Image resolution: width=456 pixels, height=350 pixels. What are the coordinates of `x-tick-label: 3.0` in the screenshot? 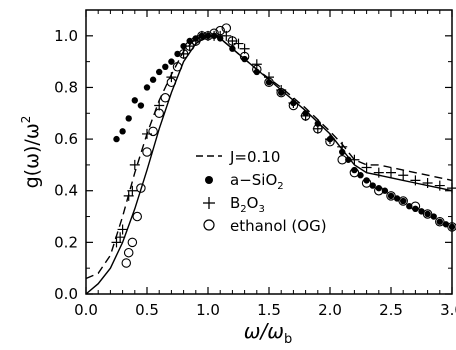 It's located at (448, 310).